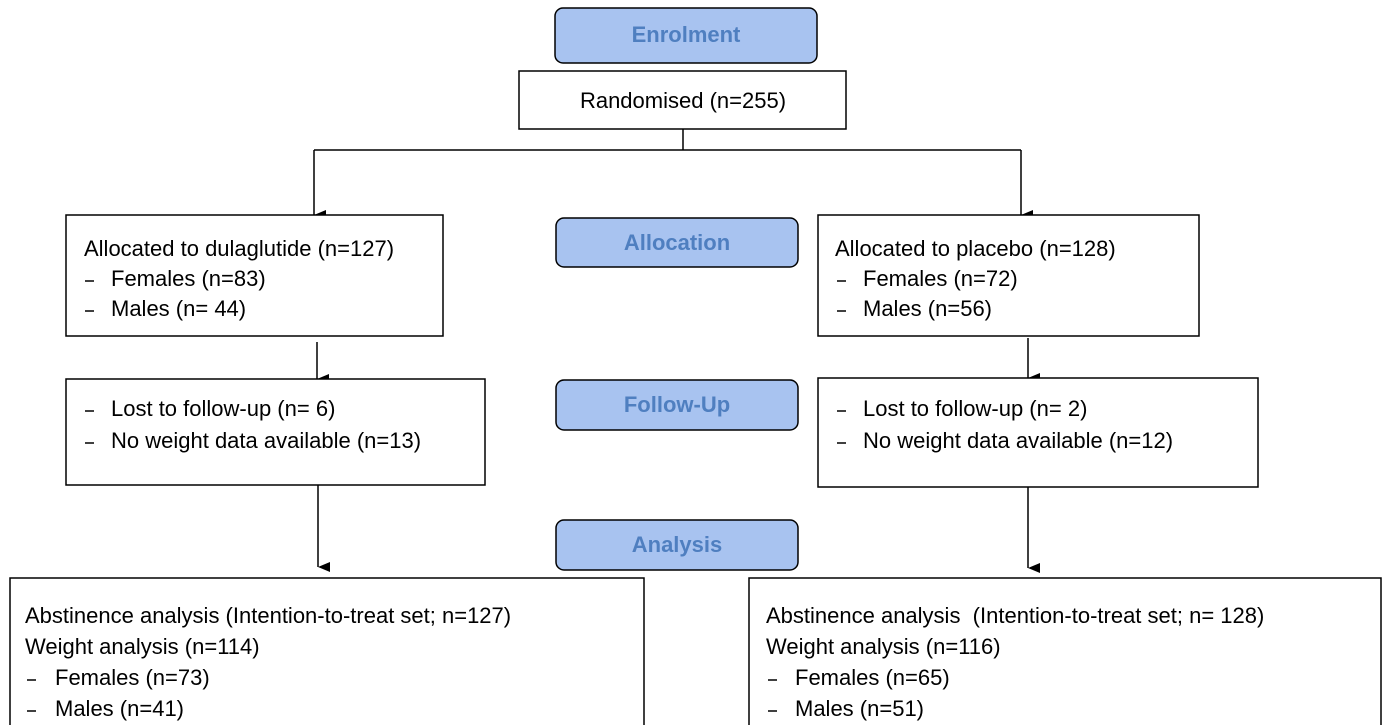 The image size is (1389, 725). I want to click on analysis-line: Weight analysis (n=114), so click(142, 646).